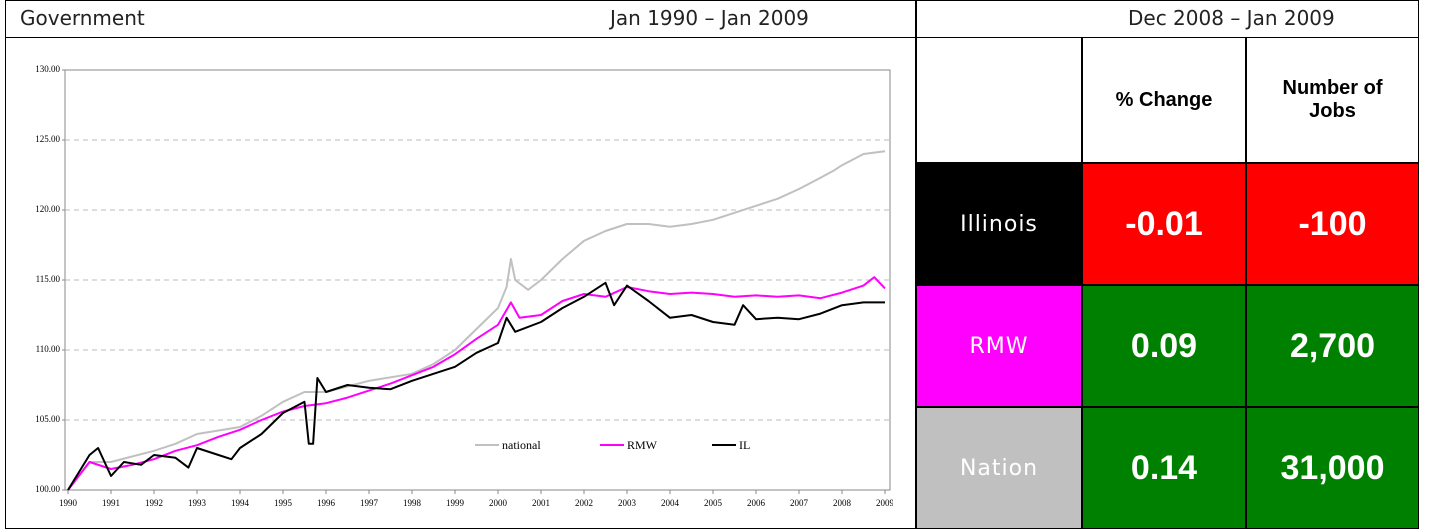 The width and height of the screenshot is (1432, 529). I want to click on value-cell: 31,000, so click(1332, 468).